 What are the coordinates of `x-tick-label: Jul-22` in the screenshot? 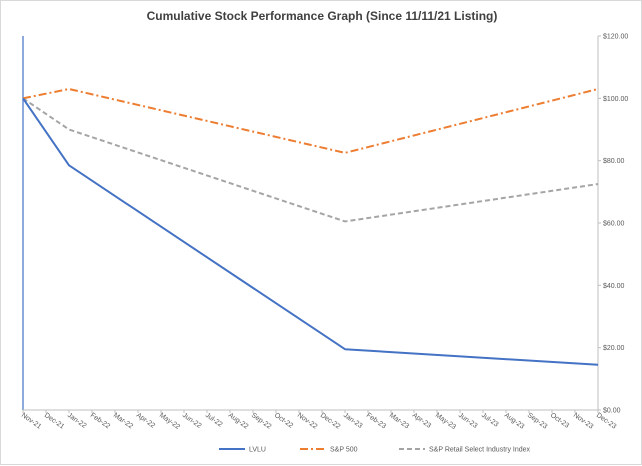 It's located at (214, 420).